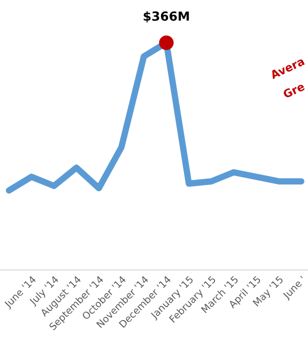 The image size is (308, 344). I want to click on annotation: $366M, so click(166, 17).